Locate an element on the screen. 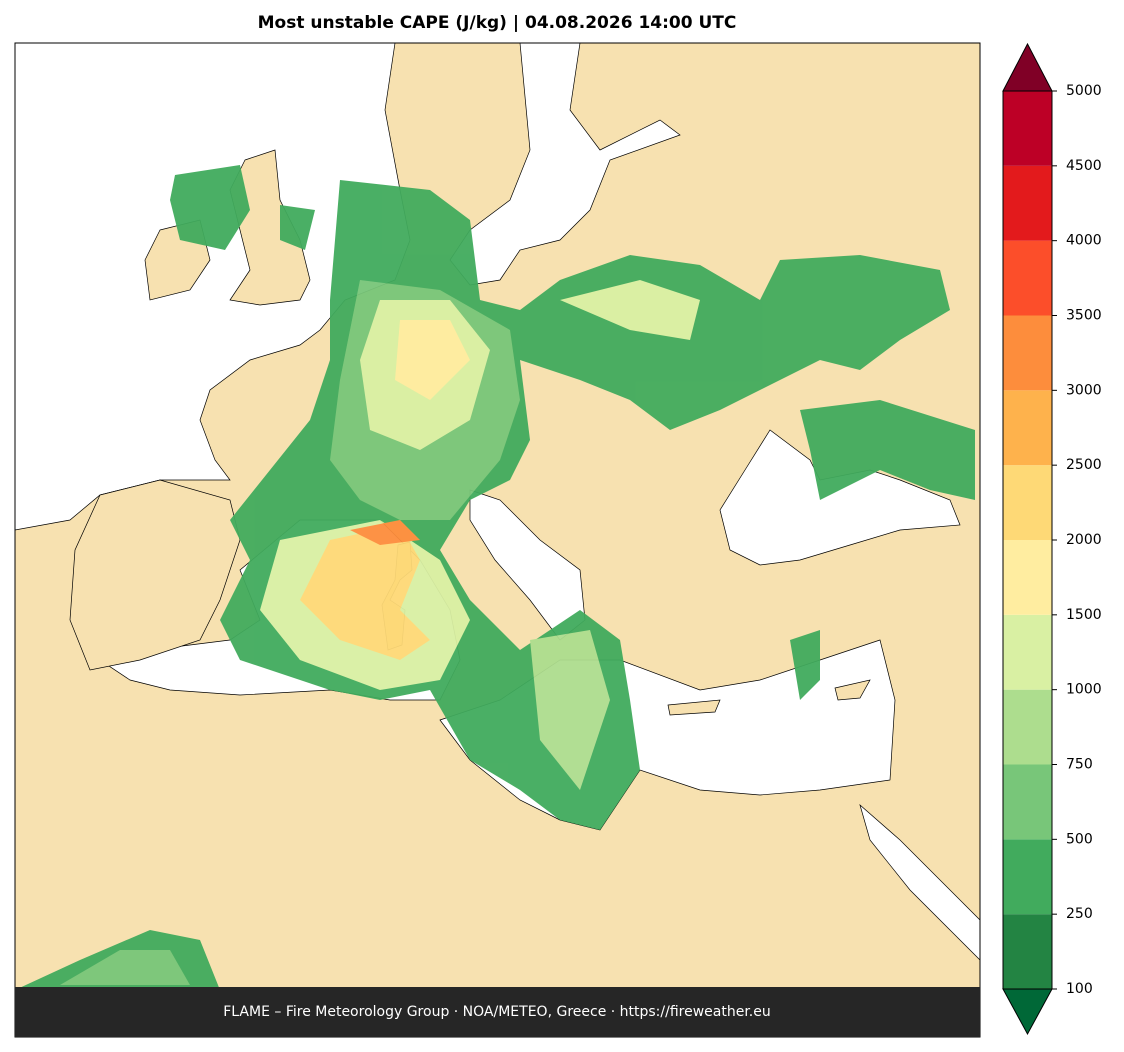  colorbar-tick-label: 250 is located at coordinates (1079, 914).